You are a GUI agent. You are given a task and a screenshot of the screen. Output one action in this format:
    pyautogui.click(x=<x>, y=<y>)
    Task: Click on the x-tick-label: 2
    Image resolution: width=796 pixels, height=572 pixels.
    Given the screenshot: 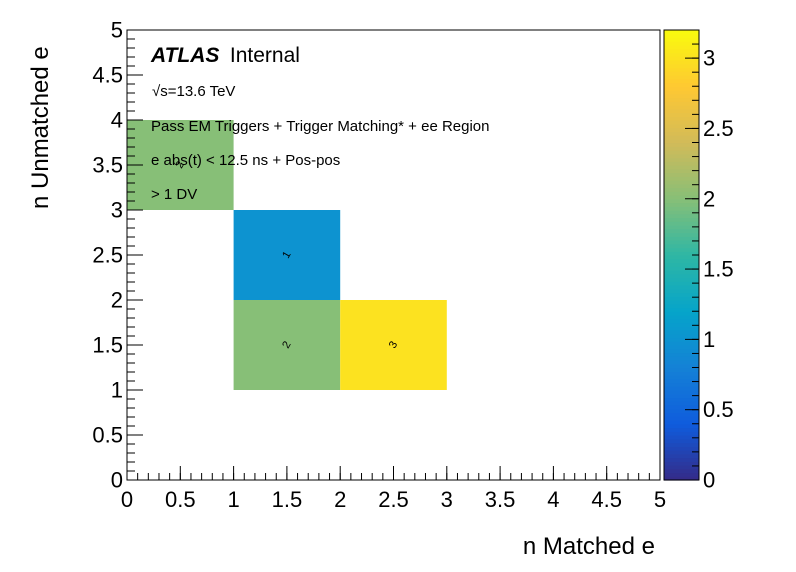 What is the action you would take?
    pyautogui.click(x=340, y=499)
    